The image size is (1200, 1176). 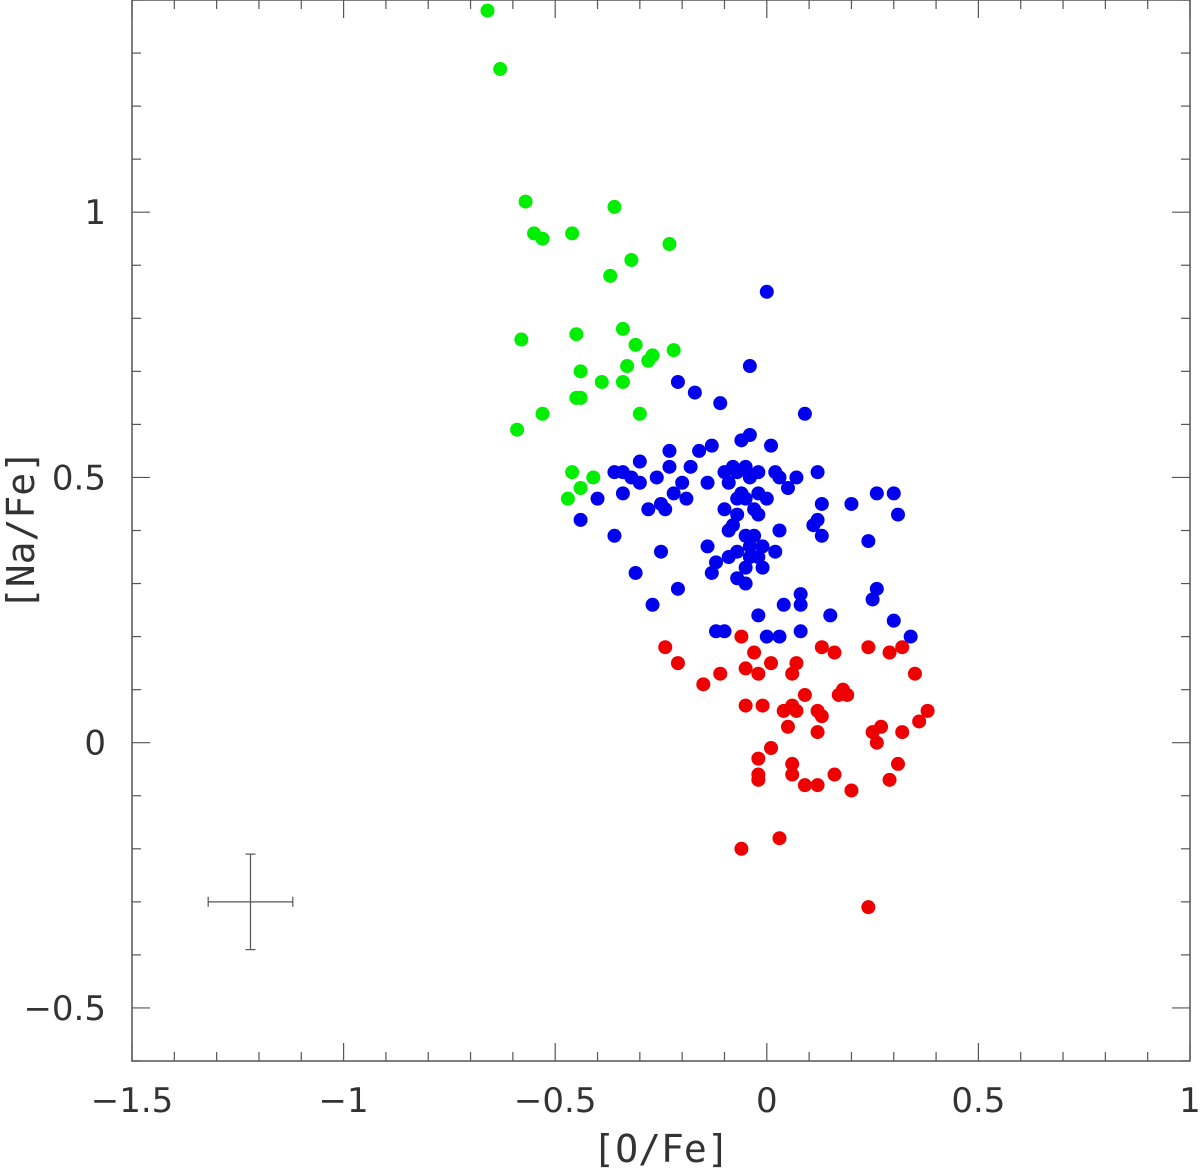 What do you see at coordinates (250, 902) in the screenshot?
I see `error-bar` at bounding box center [250, 902].